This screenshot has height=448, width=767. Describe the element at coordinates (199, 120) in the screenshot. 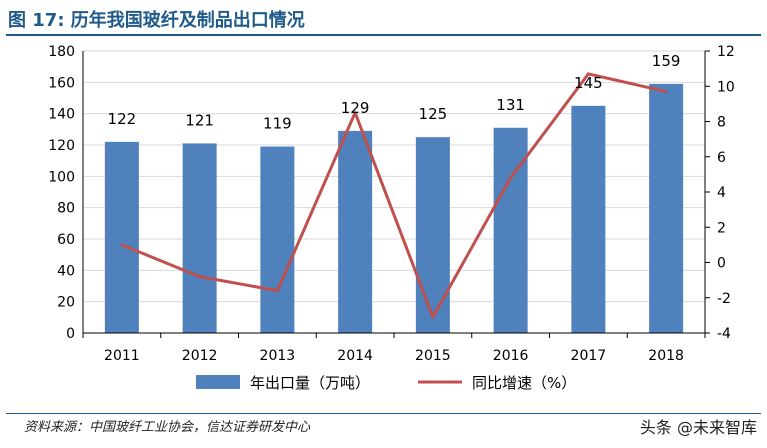

I see `bar-data-label: 121` at that location.